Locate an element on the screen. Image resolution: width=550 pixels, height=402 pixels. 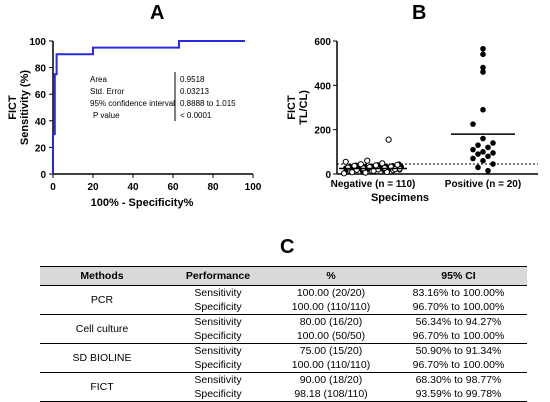
ci-cell: 68.30% to 98.77% is located at coordinates (458, 380).